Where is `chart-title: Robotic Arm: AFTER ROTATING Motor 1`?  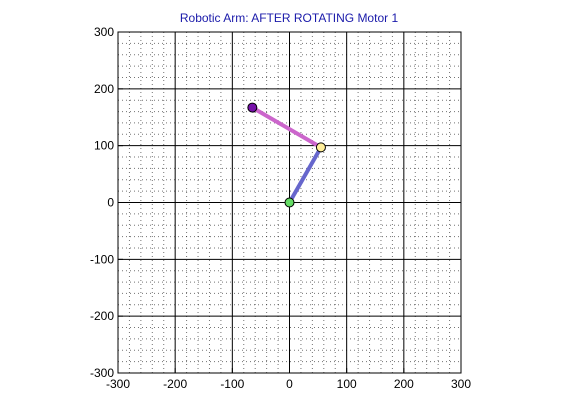
chart-title: Robotic Arm: AFTER ROTATING Motor 1 is located at coordinates (289, 18).